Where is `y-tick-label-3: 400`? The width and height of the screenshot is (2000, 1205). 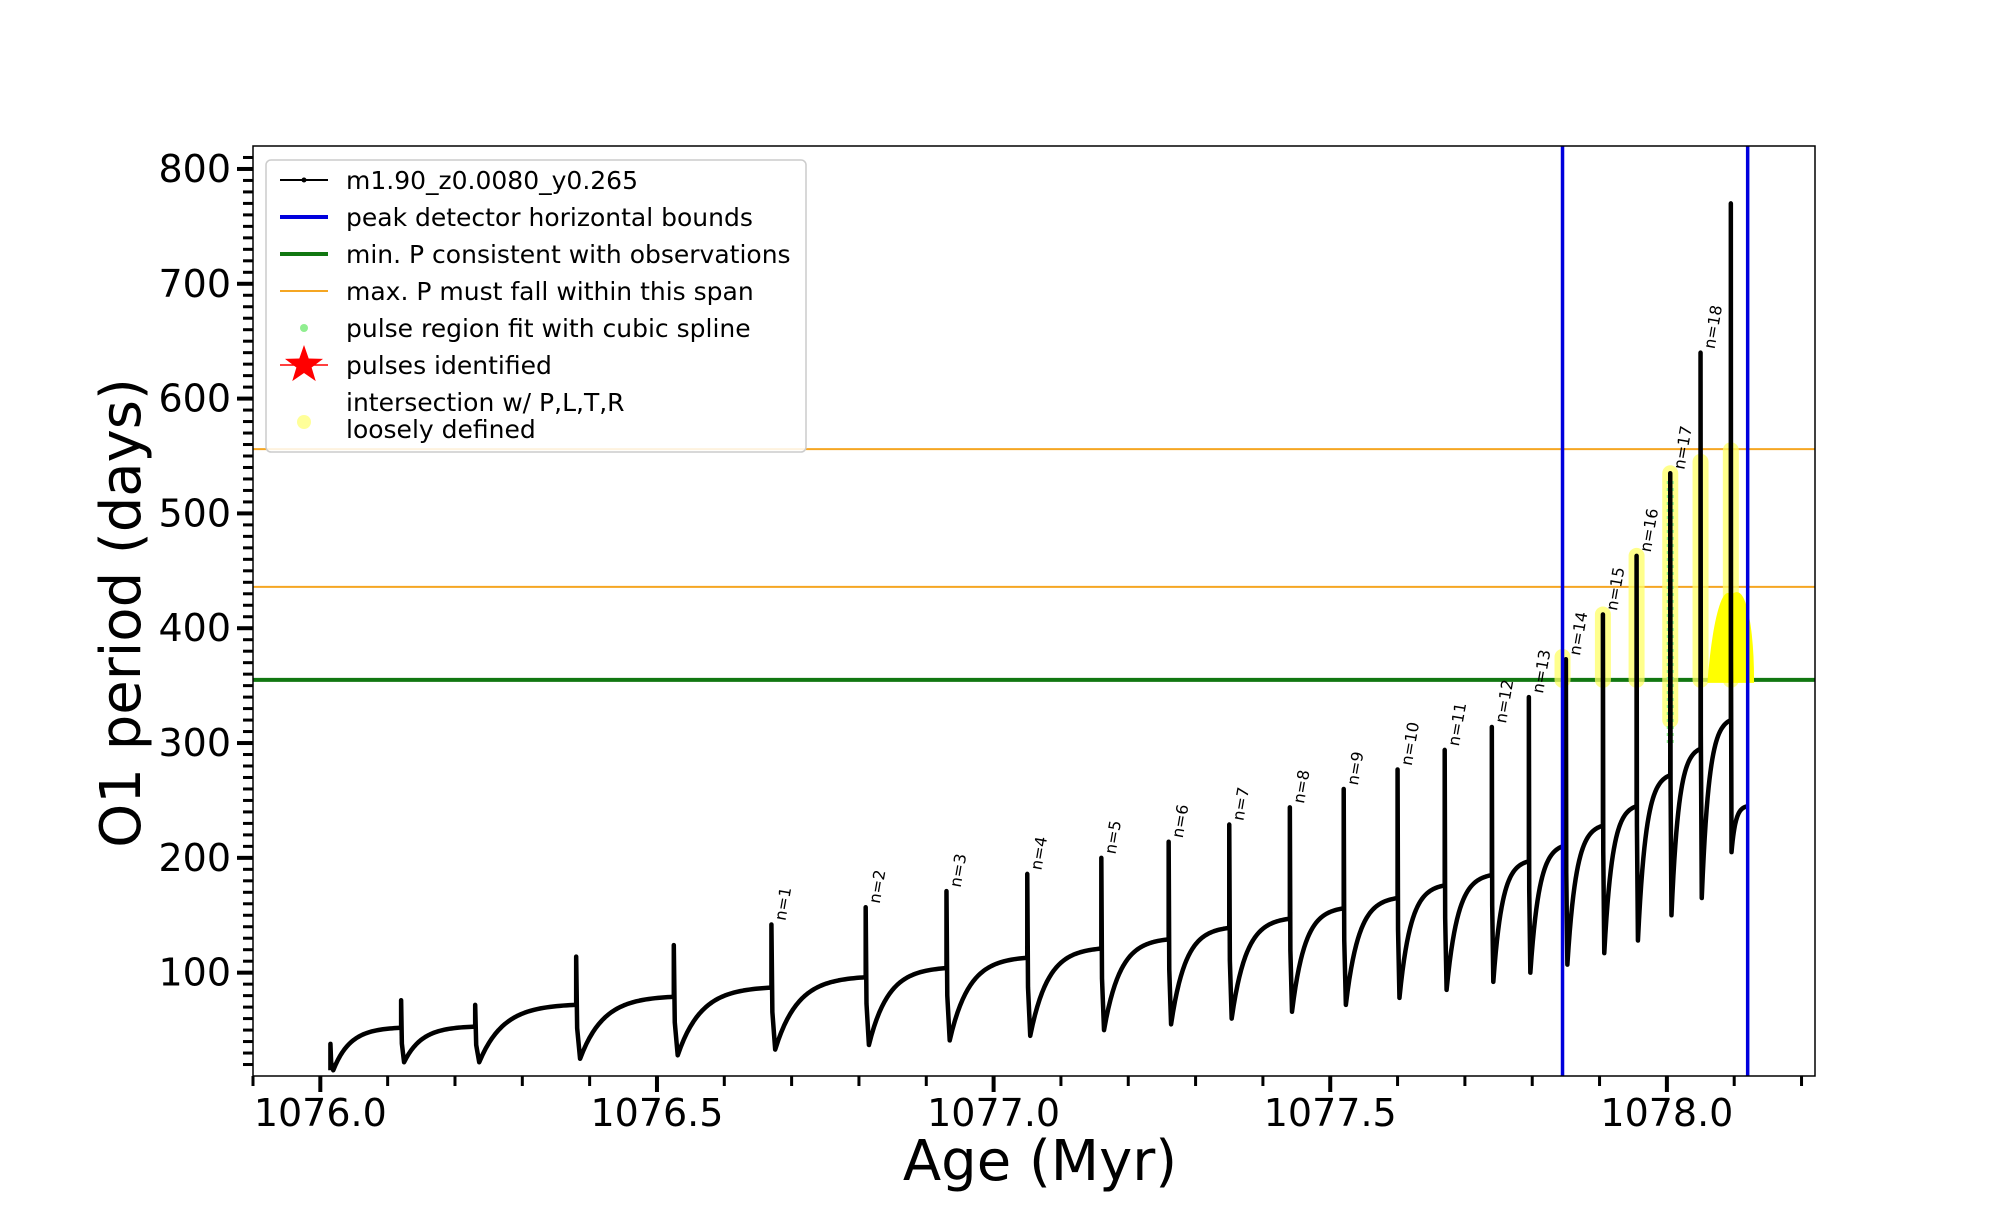 y-tick-label-3: 400 is located at coordinates (194, 628).